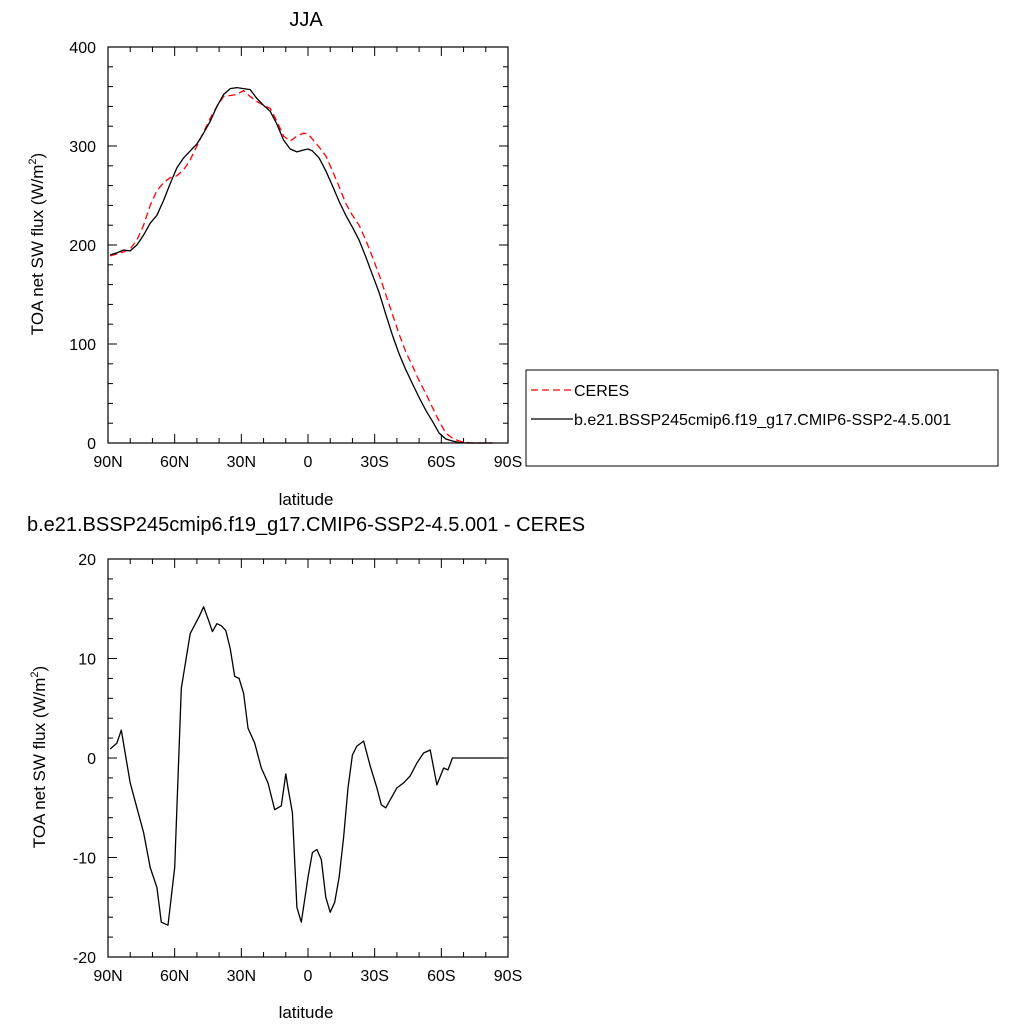 The height and width of the screenshot is (1024, 1024). What do you see at coordinates (33, 161) in the screenshot?
I see `panel-1-ylabel-sup: 2` at bounding box center [33, 161].